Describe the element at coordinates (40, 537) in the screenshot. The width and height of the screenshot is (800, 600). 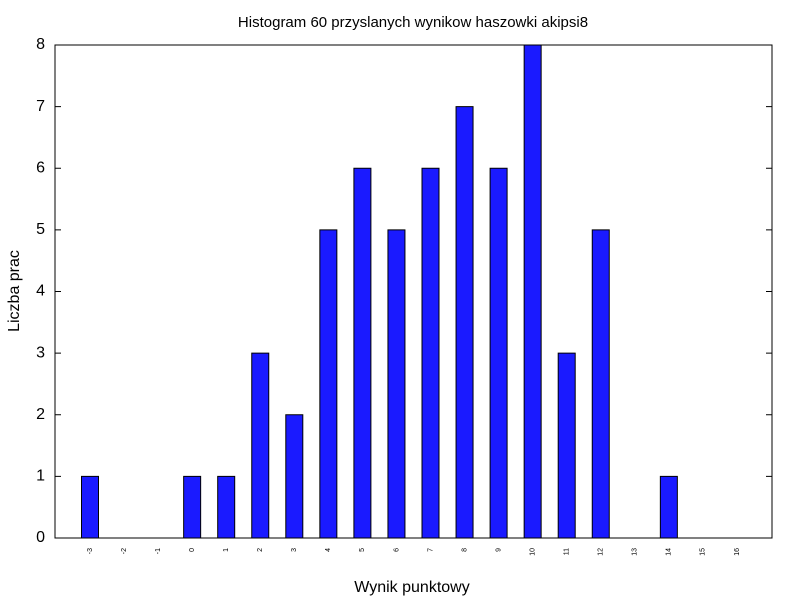
I see `y-tick-label: 0` at that location.